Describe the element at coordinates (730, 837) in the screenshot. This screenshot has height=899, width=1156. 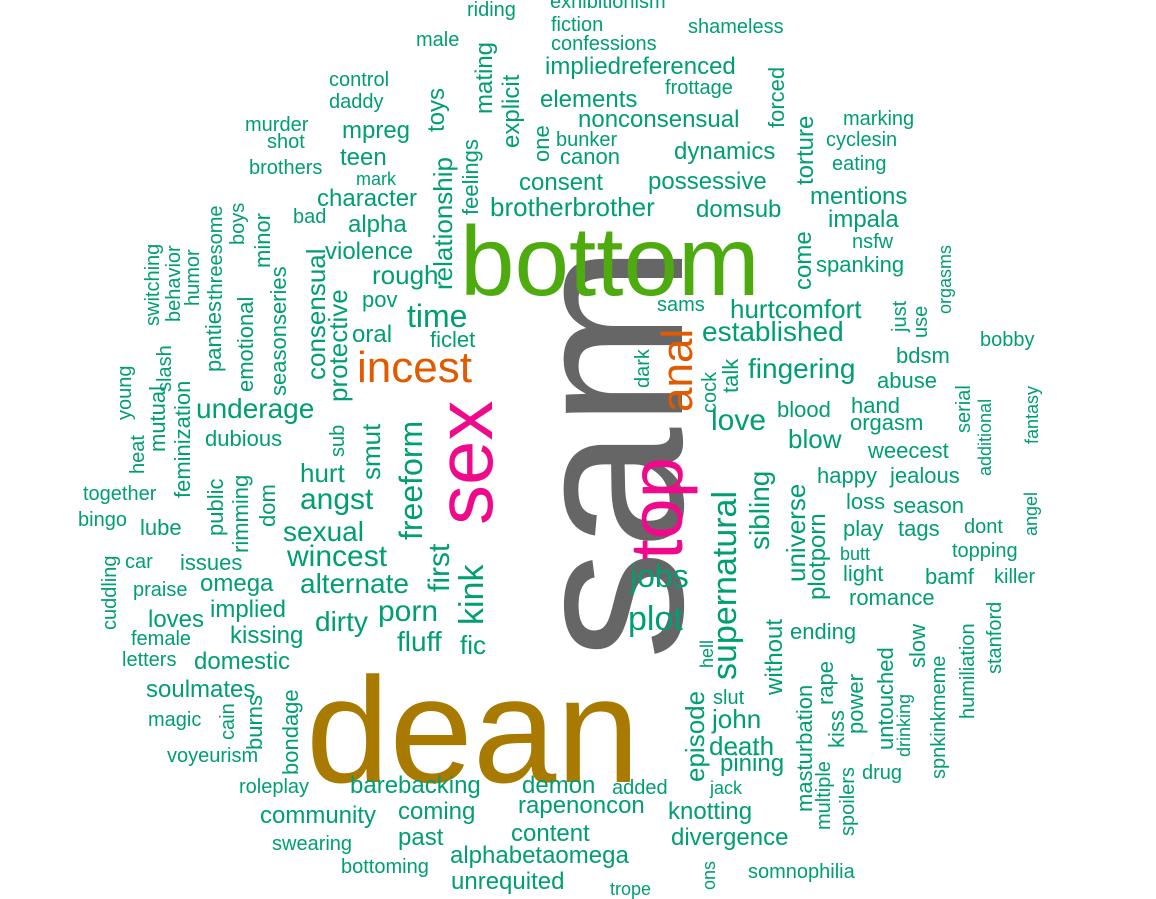
I see `cloud-word-divergence: divergence` at that location.